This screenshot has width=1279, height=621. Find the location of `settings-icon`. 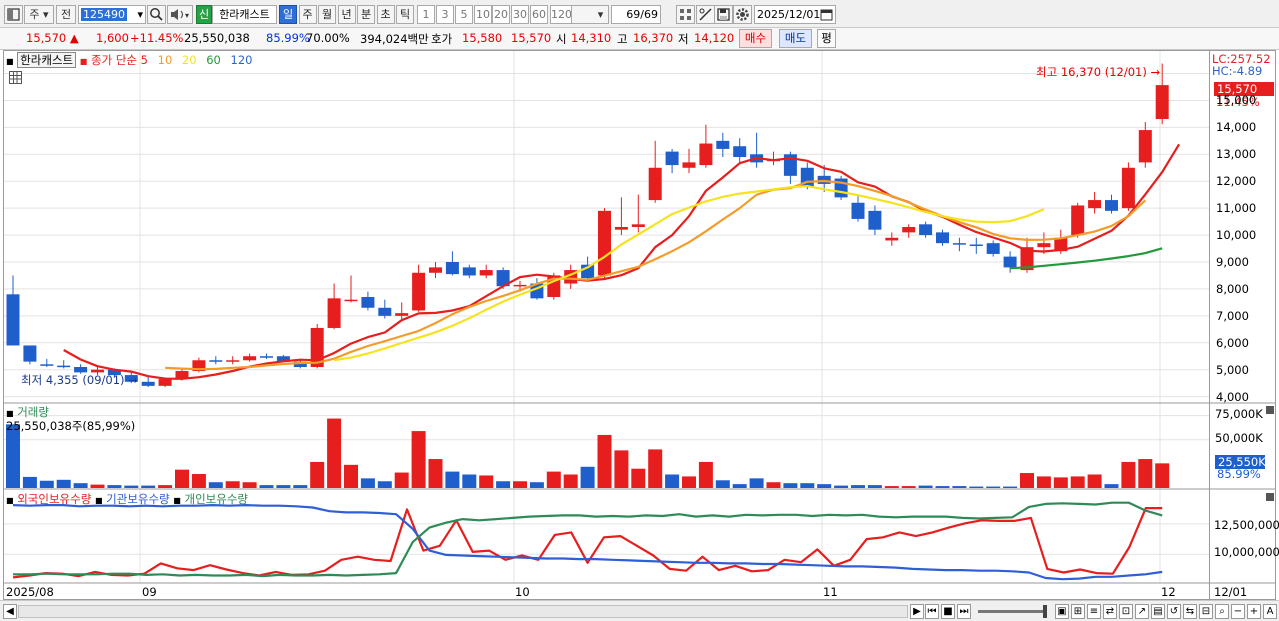

settings-icon is located at coordinates (742, 14).